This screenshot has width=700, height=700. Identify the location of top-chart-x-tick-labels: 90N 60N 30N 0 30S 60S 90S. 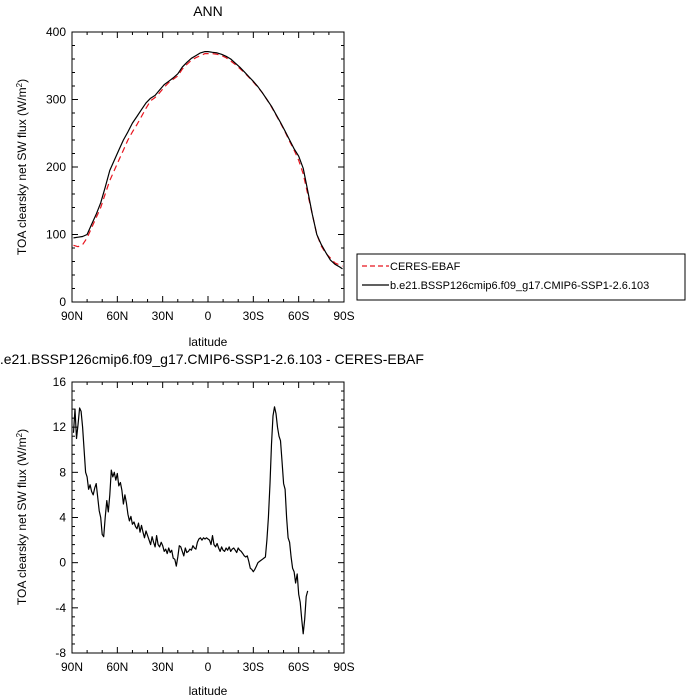
(208, 316).